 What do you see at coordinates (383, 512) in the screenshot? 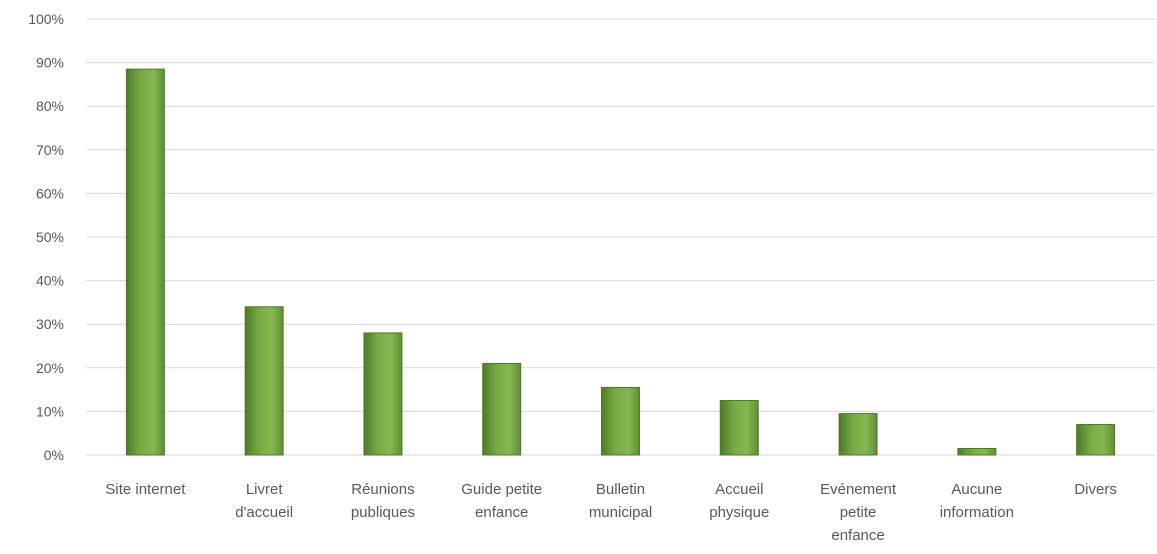
I see `x-category-label-line: publiques` at bounding box center [383, 512].